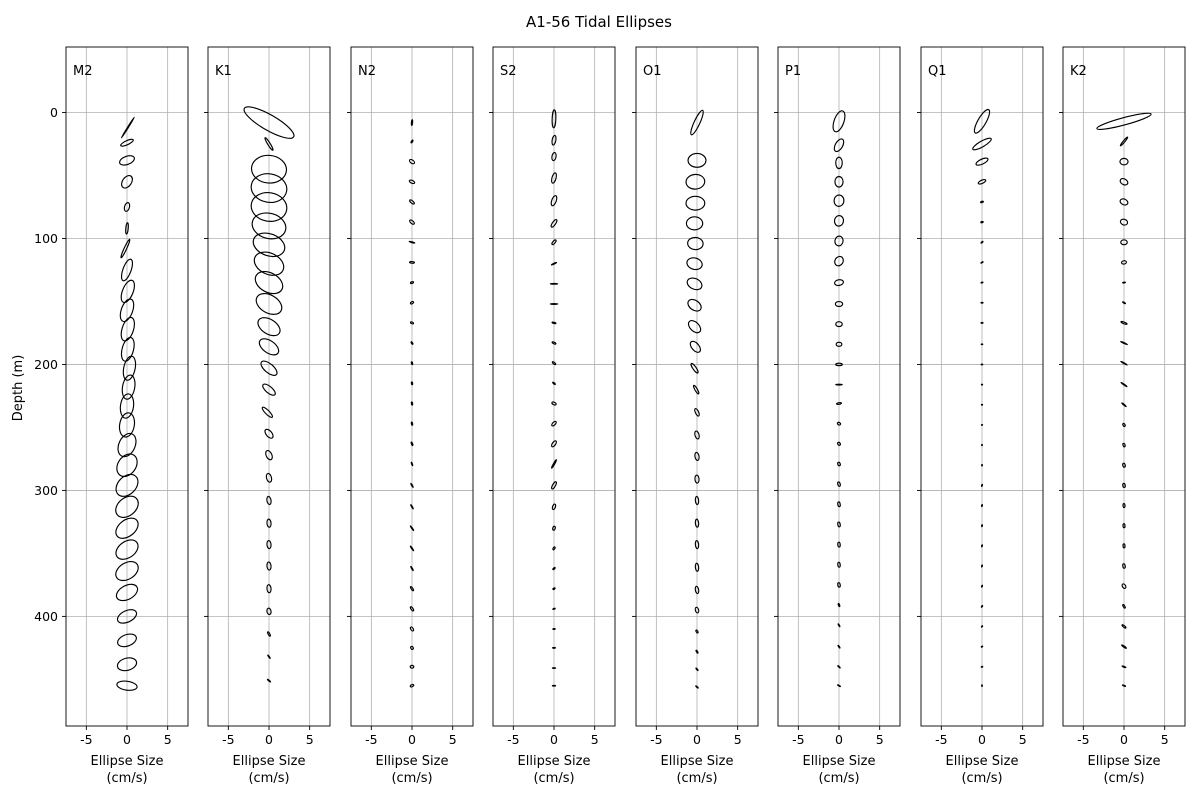  What do you see at coordinates (412, 761) in the screenshot?
I see `x-axis-label: Ellipse Size` at bounding box center [412, 761].